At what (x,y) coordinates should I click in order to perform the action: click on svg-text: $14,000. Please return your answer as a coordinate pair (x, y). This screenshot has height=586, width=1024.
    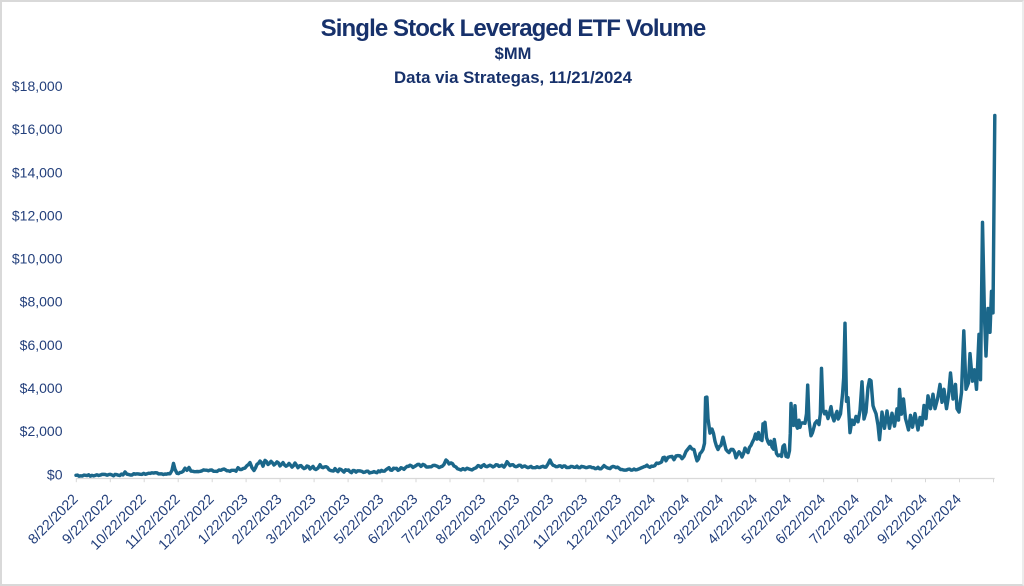
    Looking at the image, I should click on (37, 172).